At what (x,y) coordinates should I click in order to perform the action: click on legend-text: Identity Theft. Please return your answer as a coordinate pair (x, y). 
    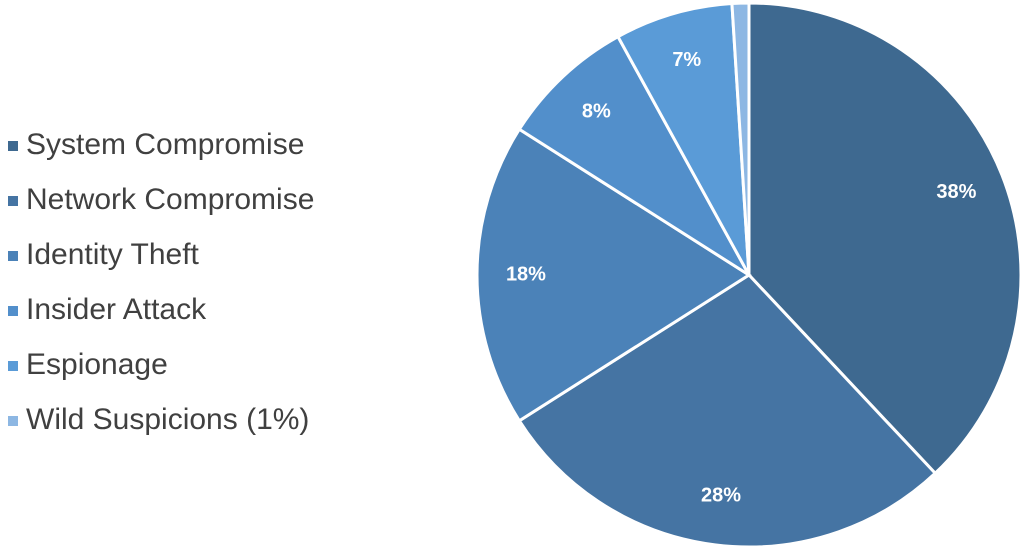
    Looking at the image, I should click on (113, 254).